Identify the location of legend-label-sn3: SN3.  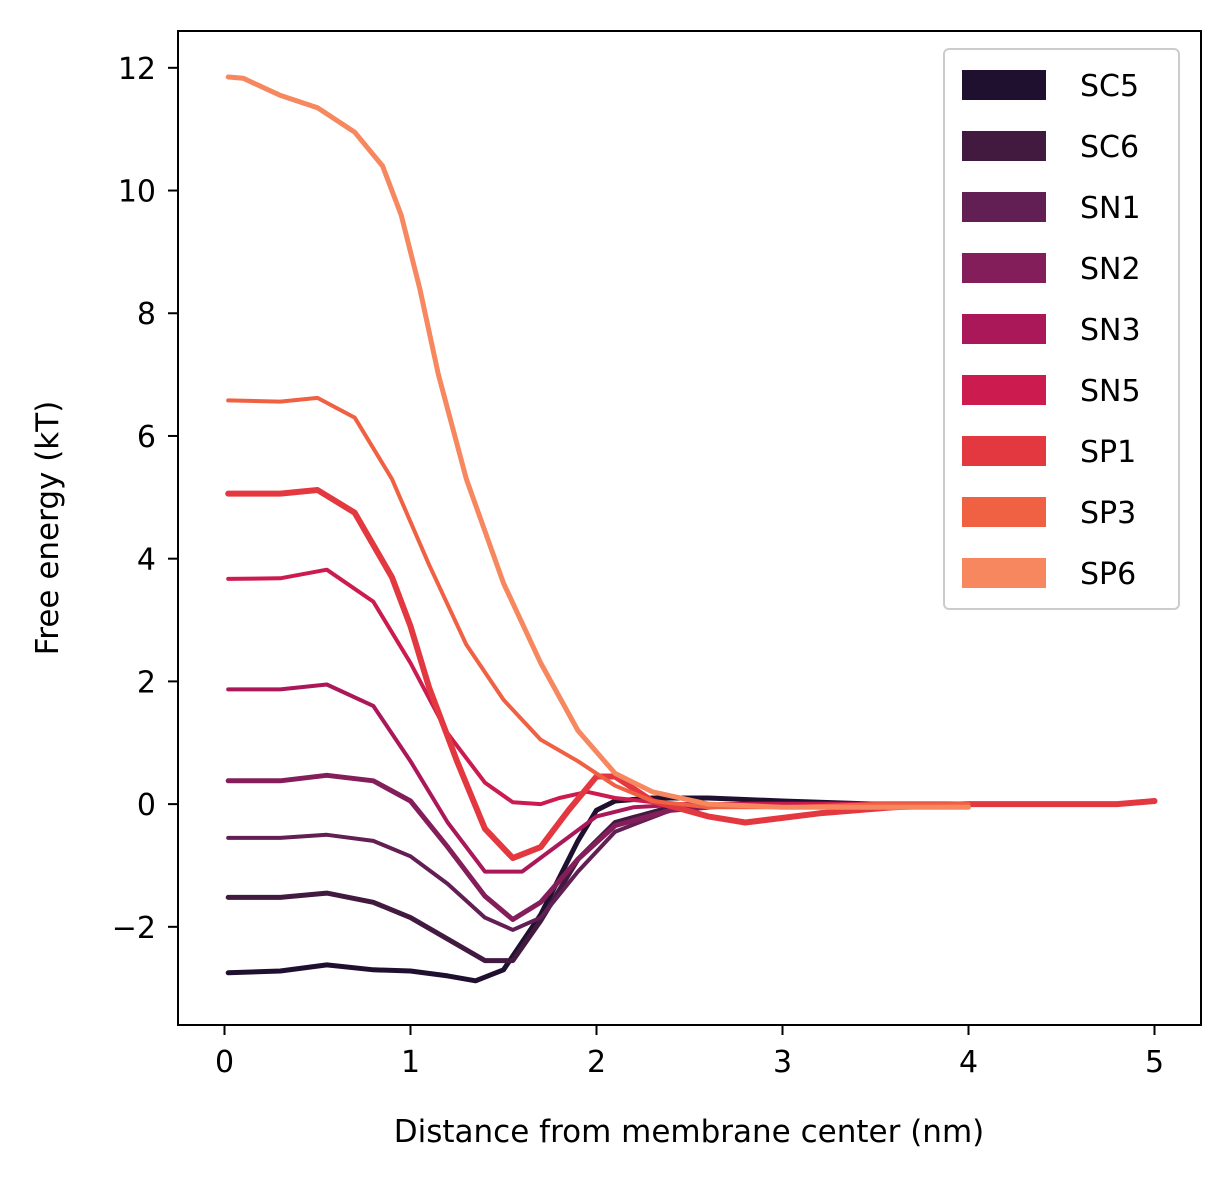
(1110, 330).